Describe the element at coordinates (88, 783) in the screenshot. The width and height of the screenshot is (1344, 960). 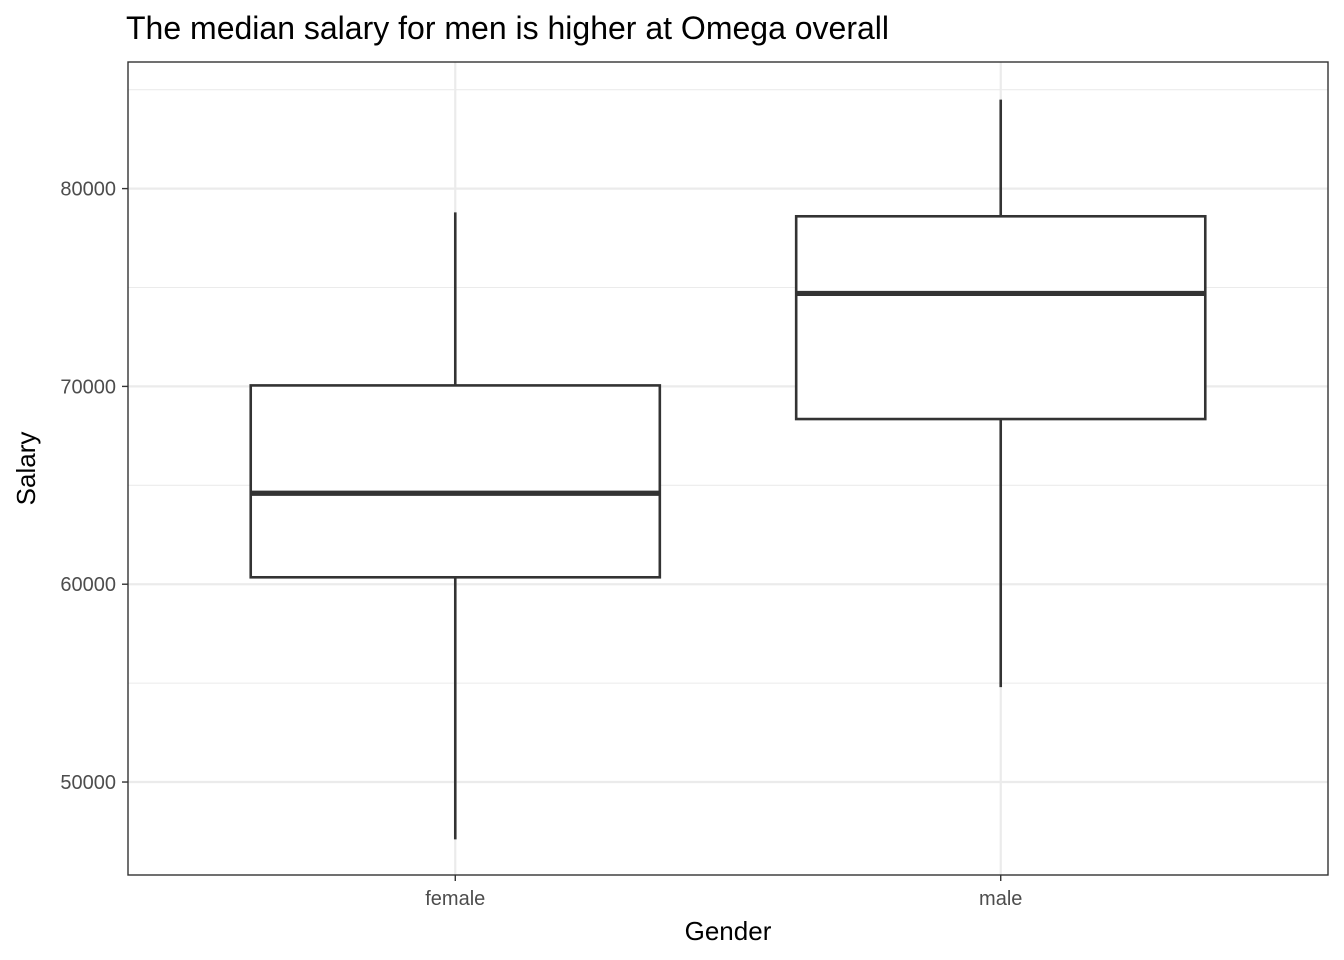
I see `y-tick-label: 50000` at that location.